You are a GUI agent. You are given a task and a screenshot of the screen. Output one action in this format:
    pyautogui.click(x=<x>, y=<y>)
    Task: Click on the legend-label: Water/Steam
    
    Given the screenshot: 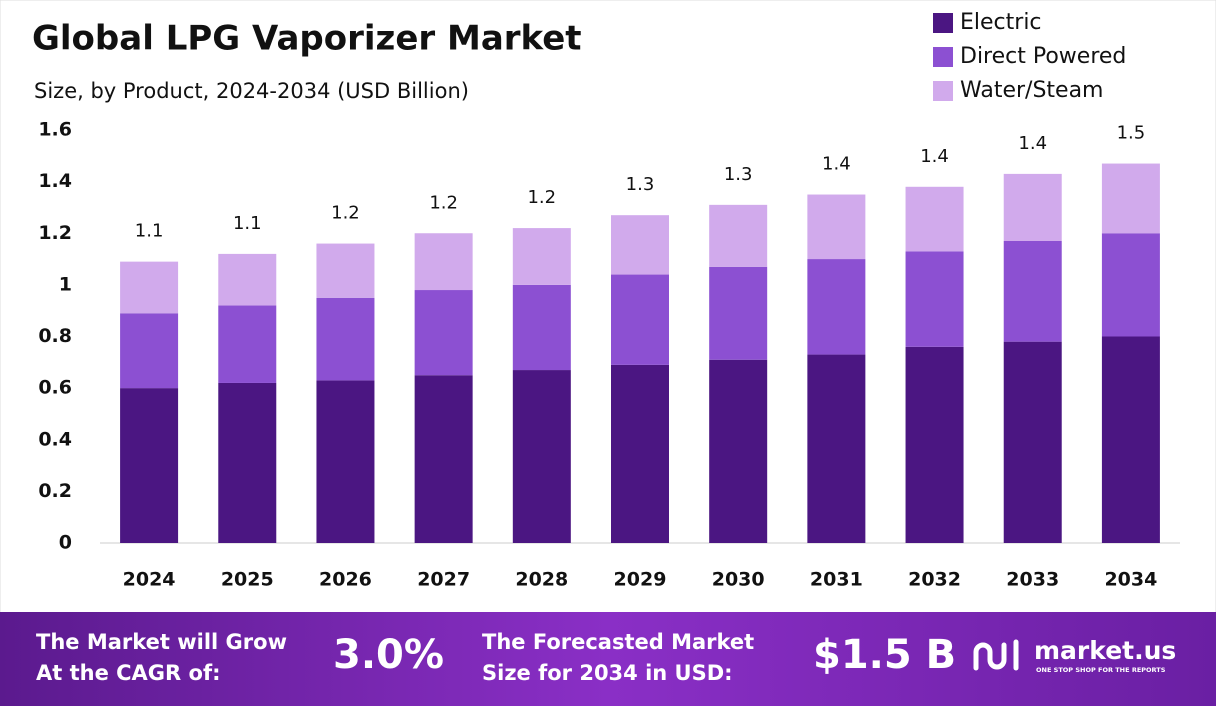 What is the action you would take?
    pyautogui.click(x=1031, y=90)
    